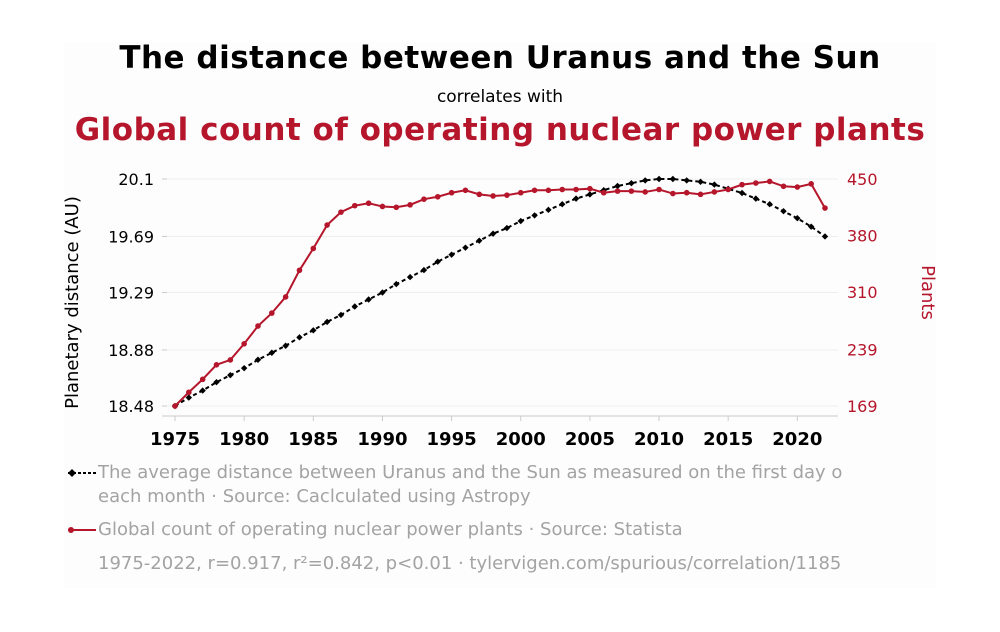 The height and width of the screenshot is (632, 1000). Describe the element at coordinates (82, 530) in the screenshot. I see `legend-key-solid-dot-icon` at that location.